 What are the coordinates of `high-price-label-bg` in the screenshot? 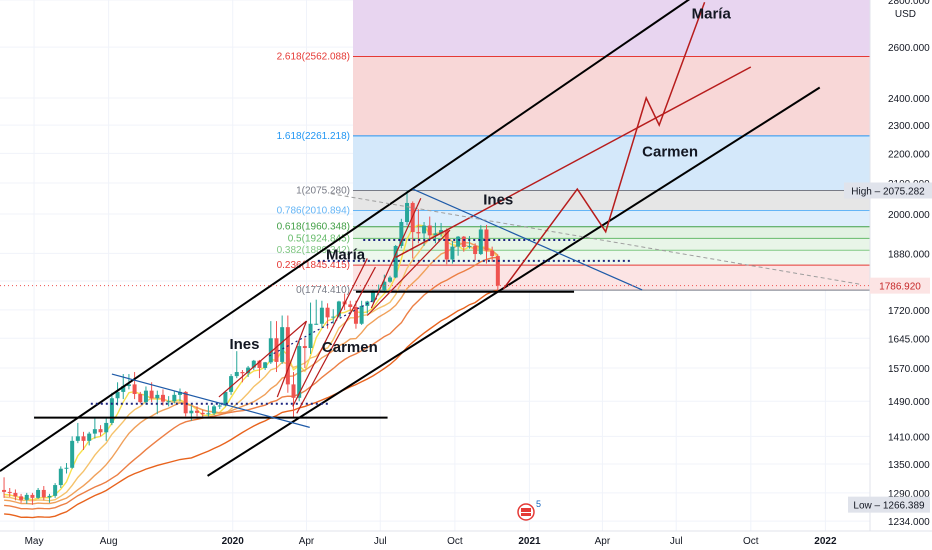 It's located at (888, 190).